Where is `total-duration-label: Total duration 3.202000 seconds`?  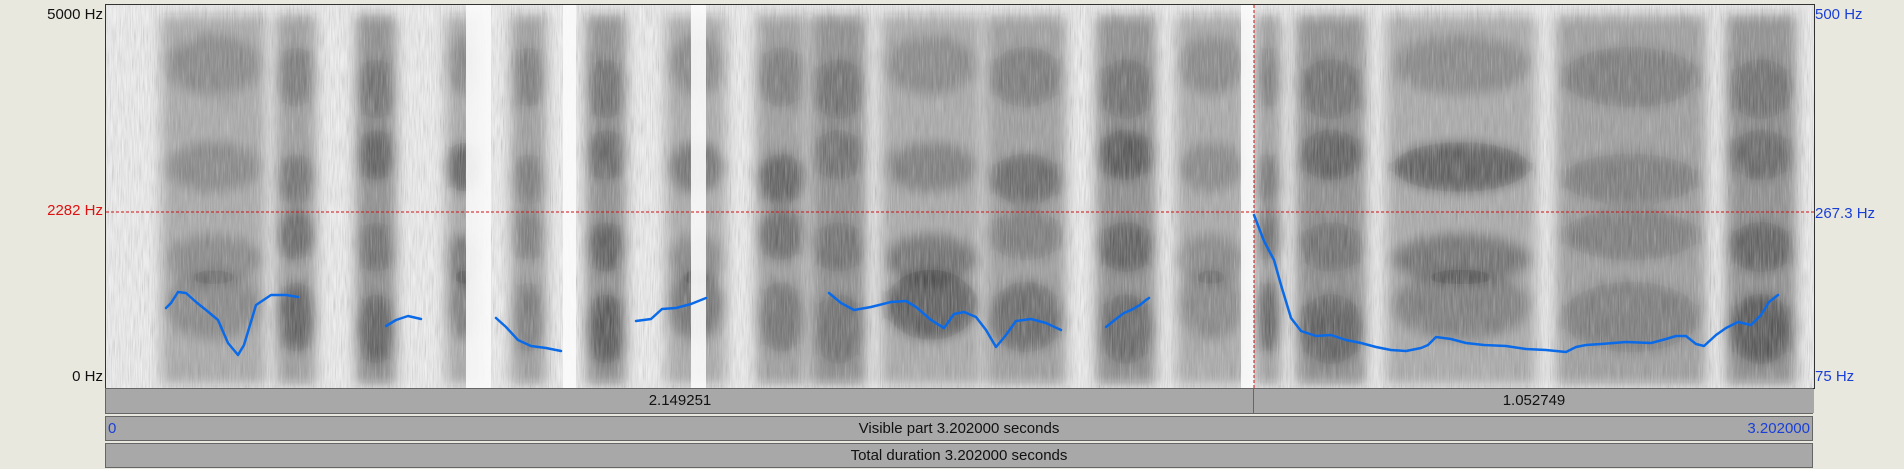 total-duration-label: Total duration 3.202000 seconds is located at coordinates (959, 455).